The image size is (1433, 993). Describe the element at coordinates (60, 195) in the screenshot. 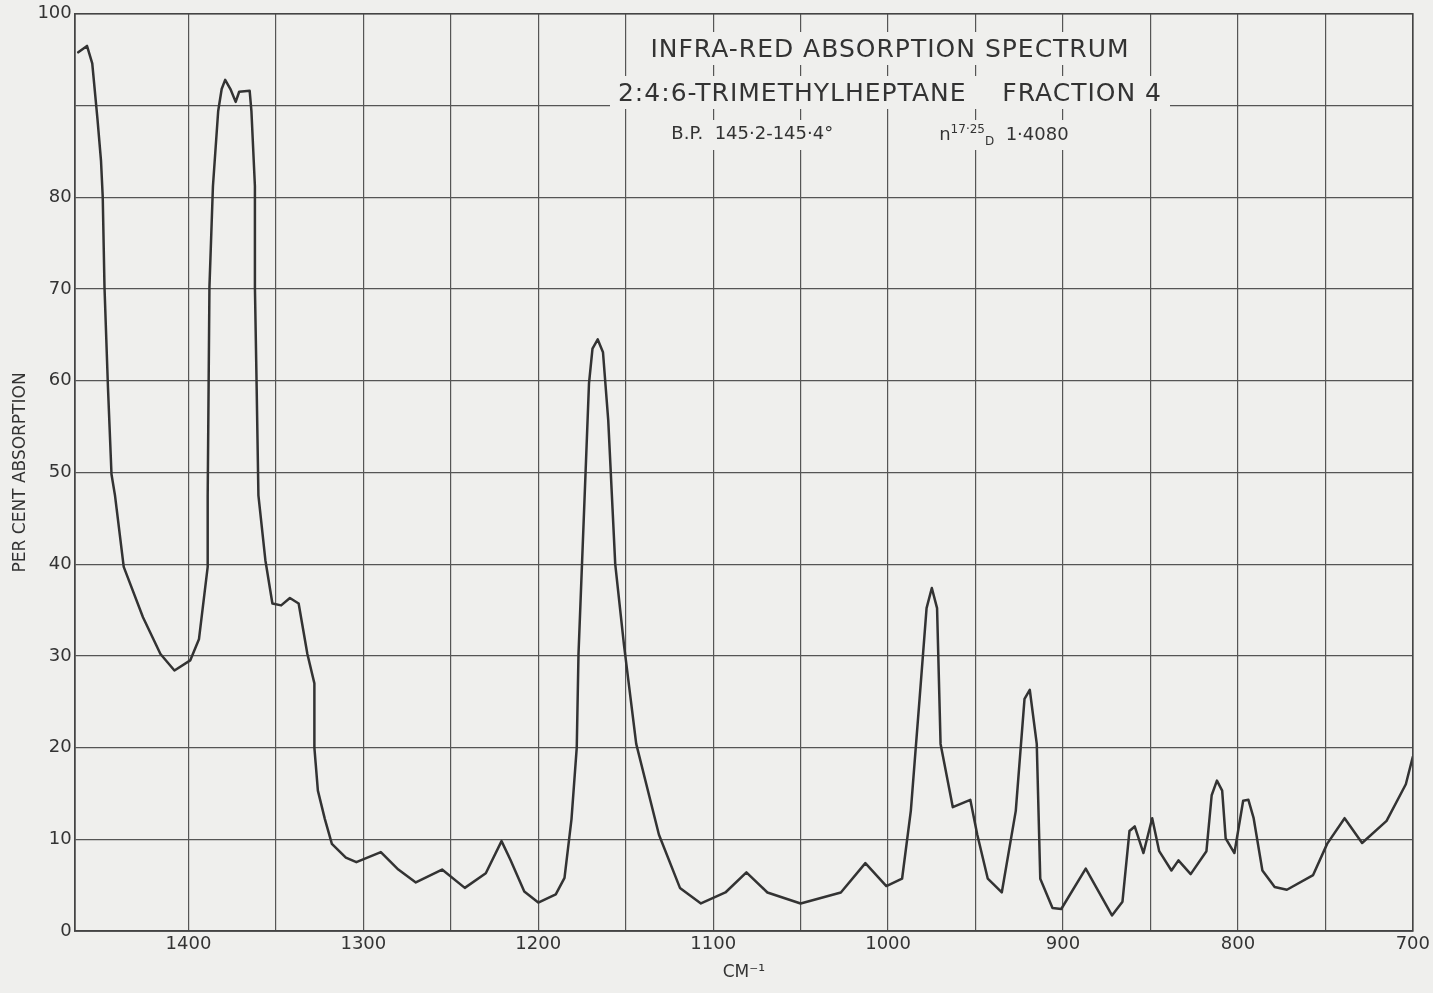

I see `y-tick-label: 80` at that location.